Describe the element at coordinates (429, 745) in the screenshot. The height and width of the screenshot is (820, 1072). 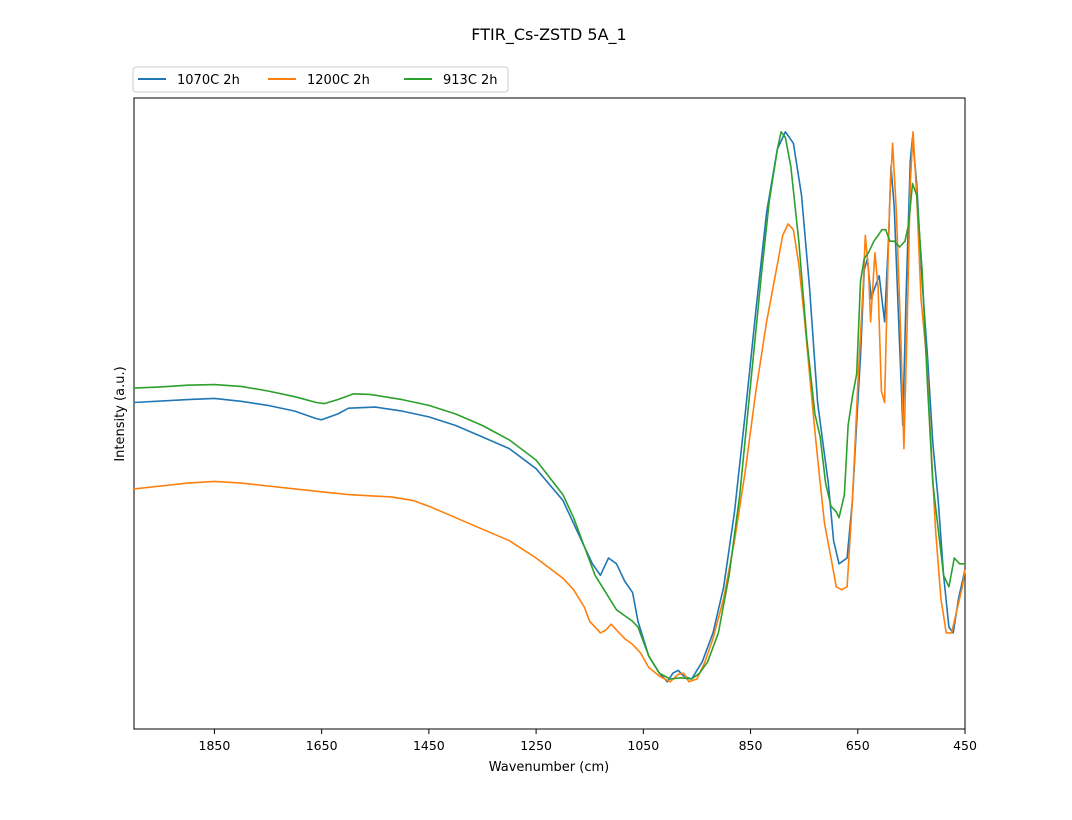
I see `x-tick-label: 1450` at that location.